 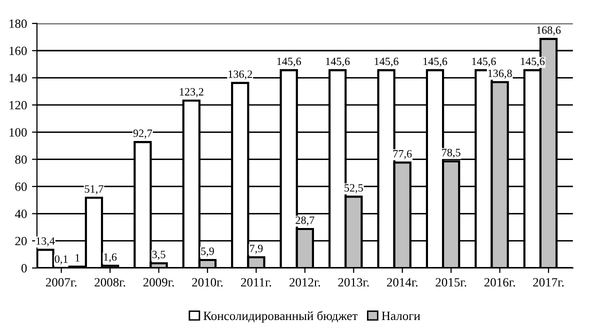 I want to click on data-label: 13,4, so click(x=45, y=241).